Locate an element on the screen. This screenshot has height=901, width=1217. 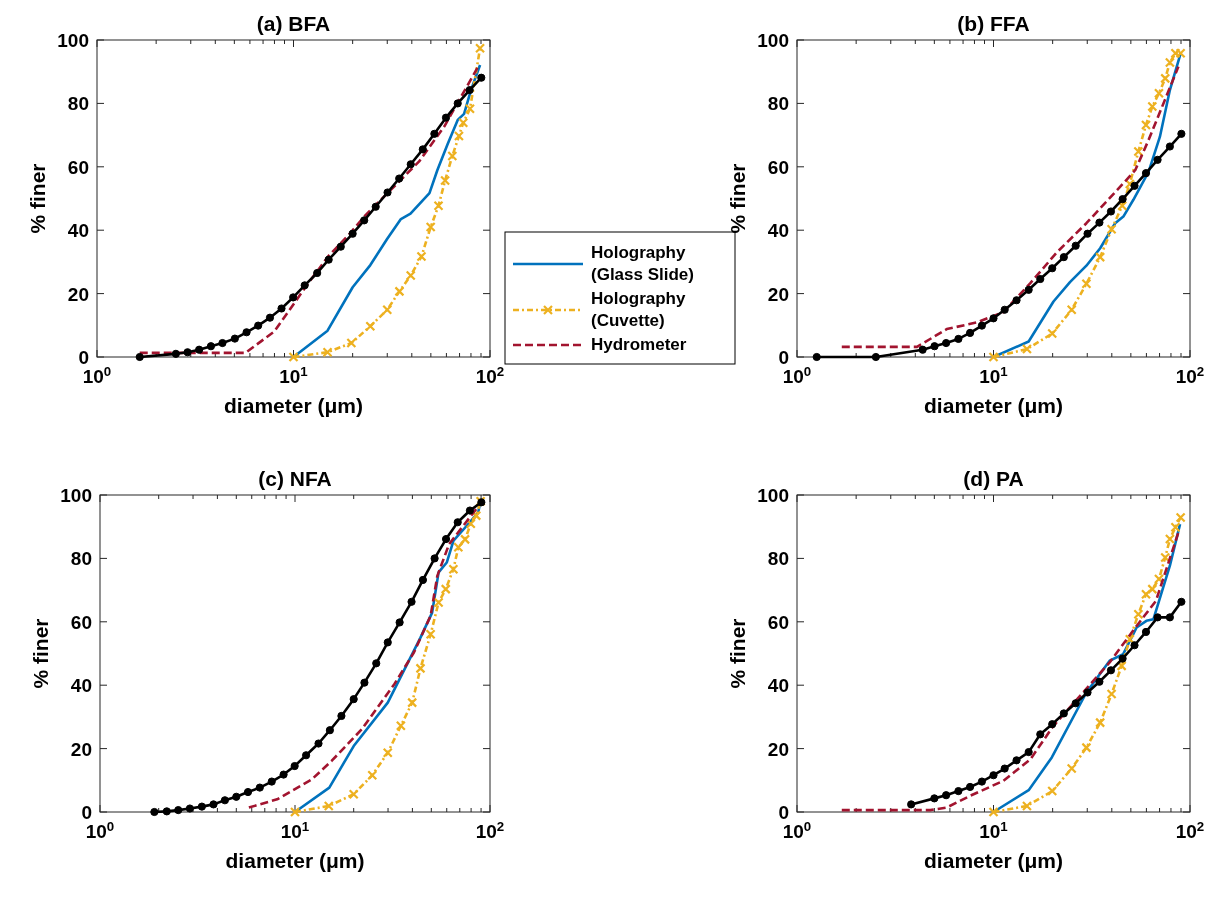
chart-title: (c) NFA is located at coordinates (295, 478).